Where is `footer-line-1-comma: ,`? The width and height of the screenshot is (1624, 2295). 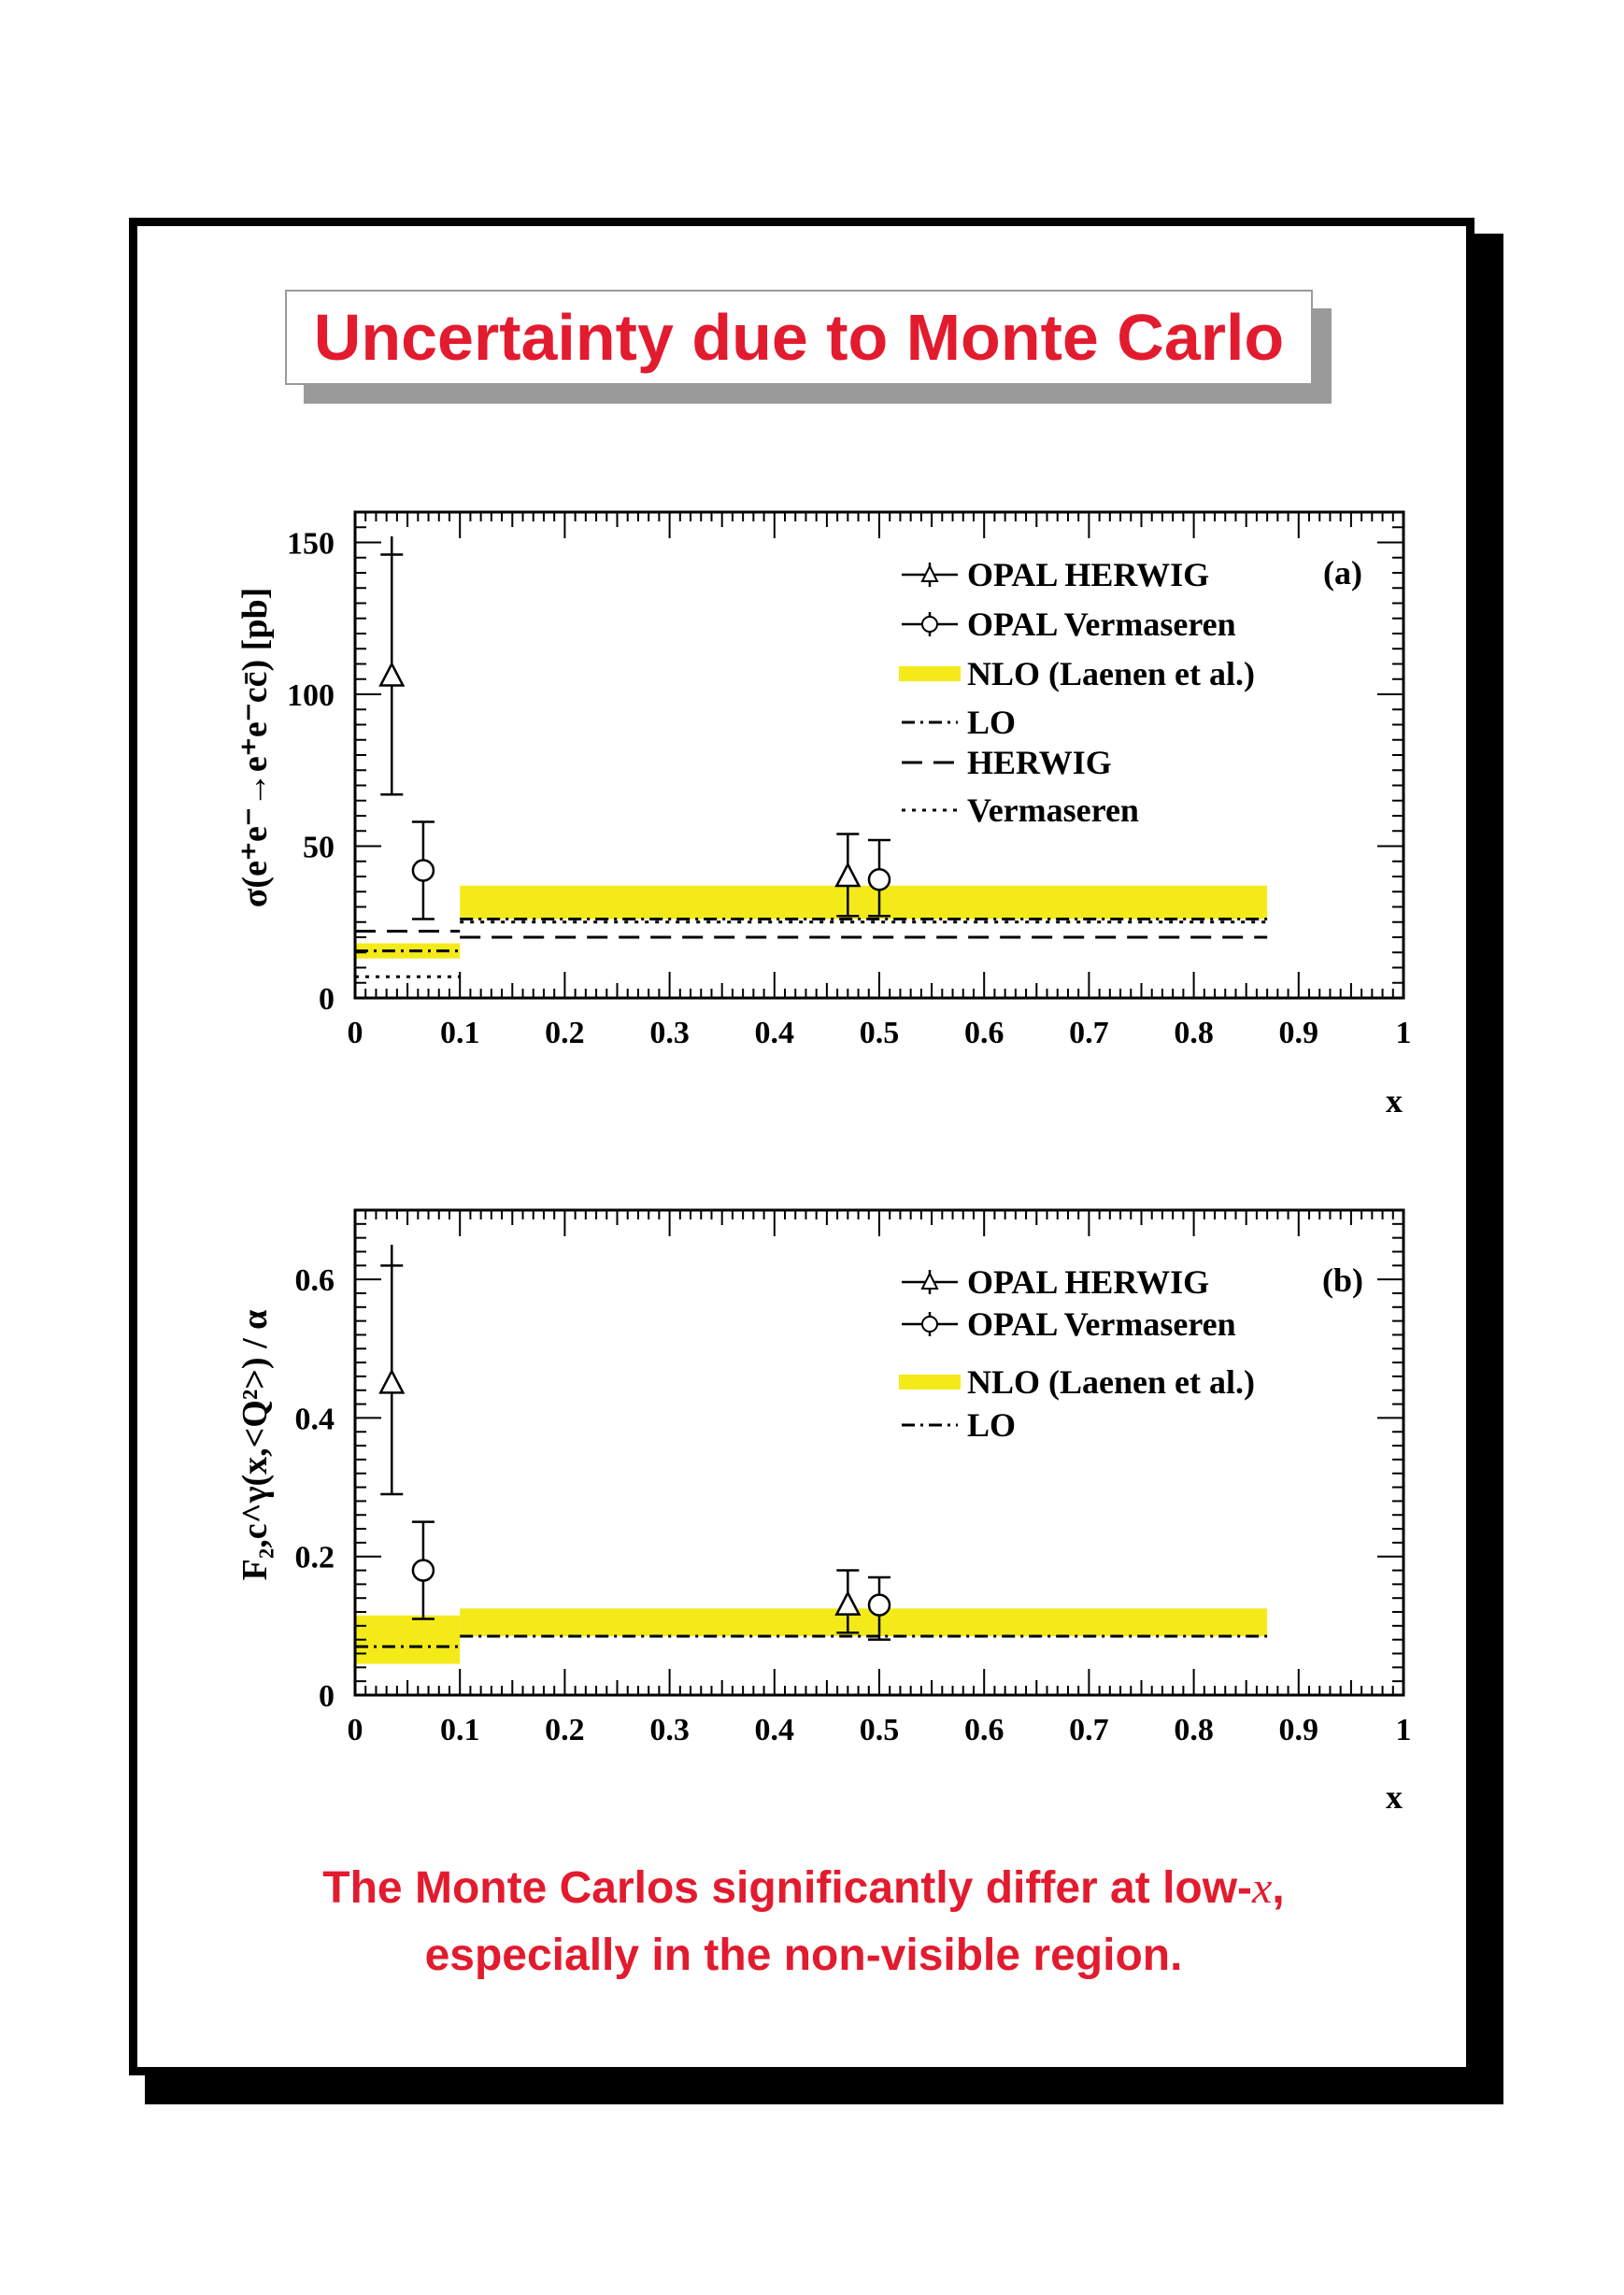 footer-line-1-comma: , is located at coordinates (1278, 1888).